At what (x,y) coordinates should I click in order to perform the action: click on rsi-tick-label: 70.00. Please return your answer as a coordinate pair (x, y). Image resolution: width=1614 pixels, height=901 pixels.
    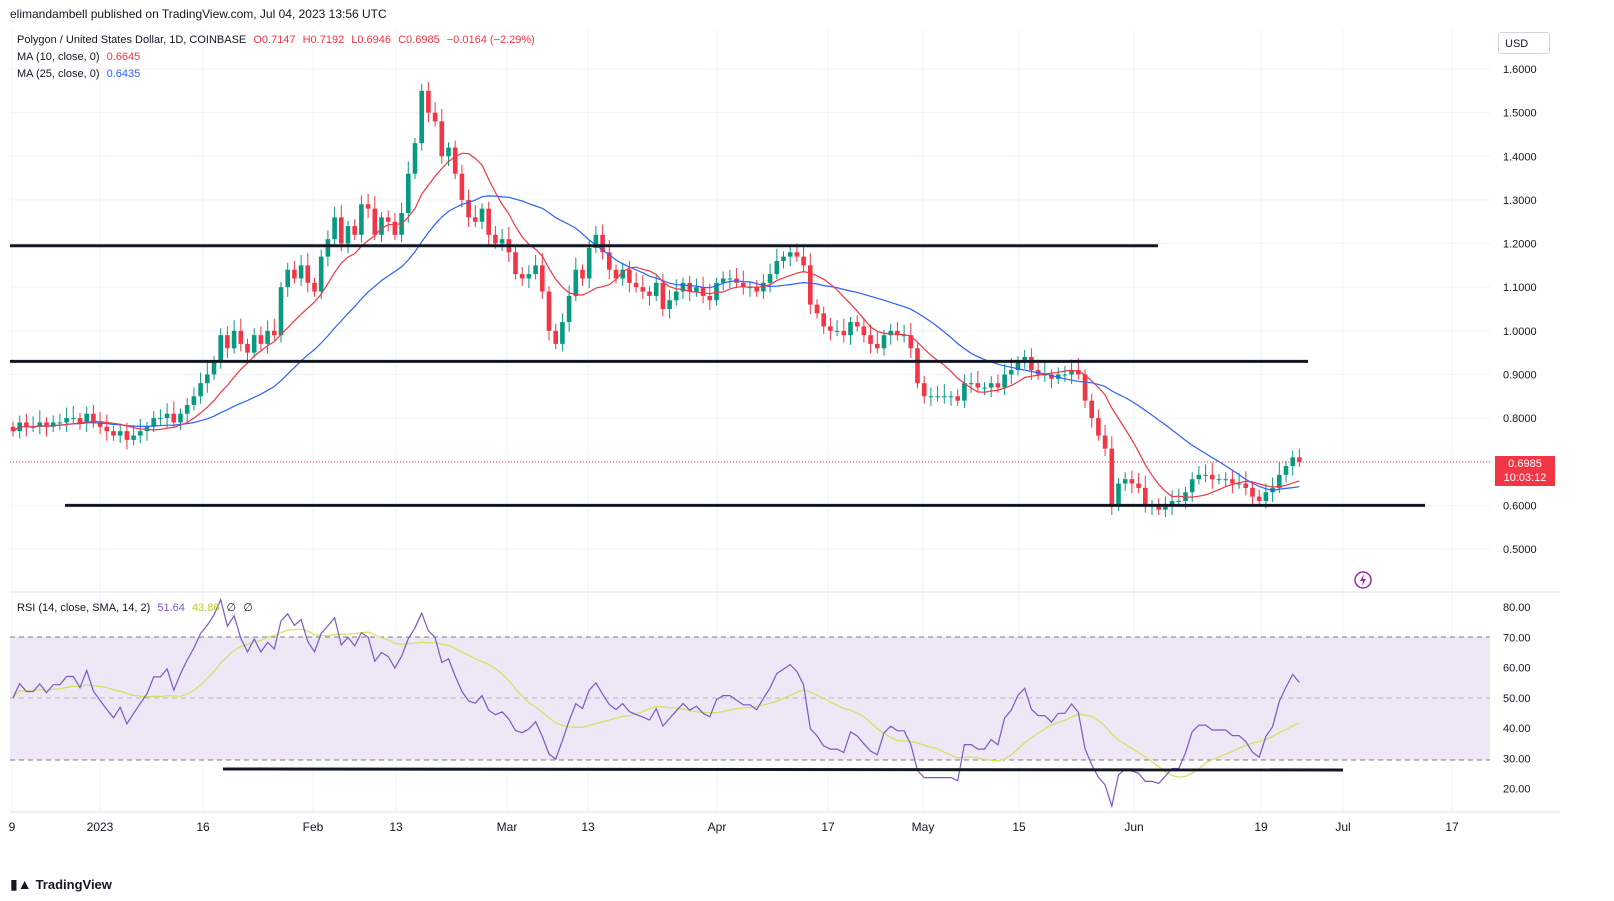
    Looking at the image, I should click on (1517, 638).